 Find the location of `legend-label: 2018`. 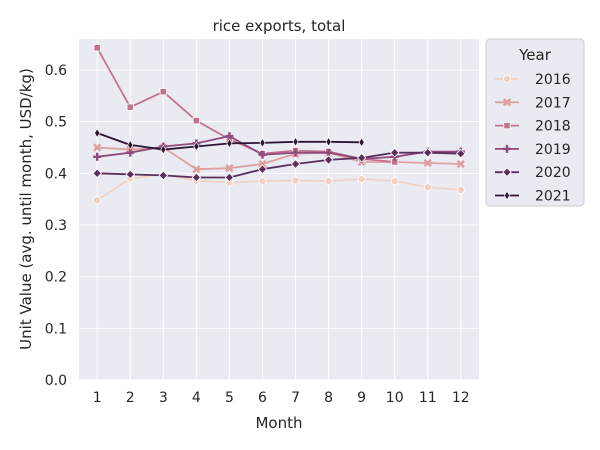

legend-label: 2018 is located at coordinates (553, 127).